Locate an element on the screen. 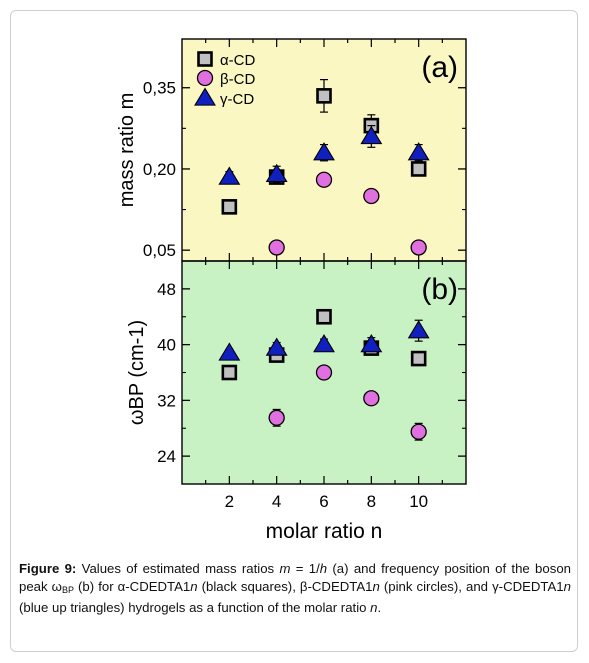  legend-label: α-CD is located at coordinates (237, 60).